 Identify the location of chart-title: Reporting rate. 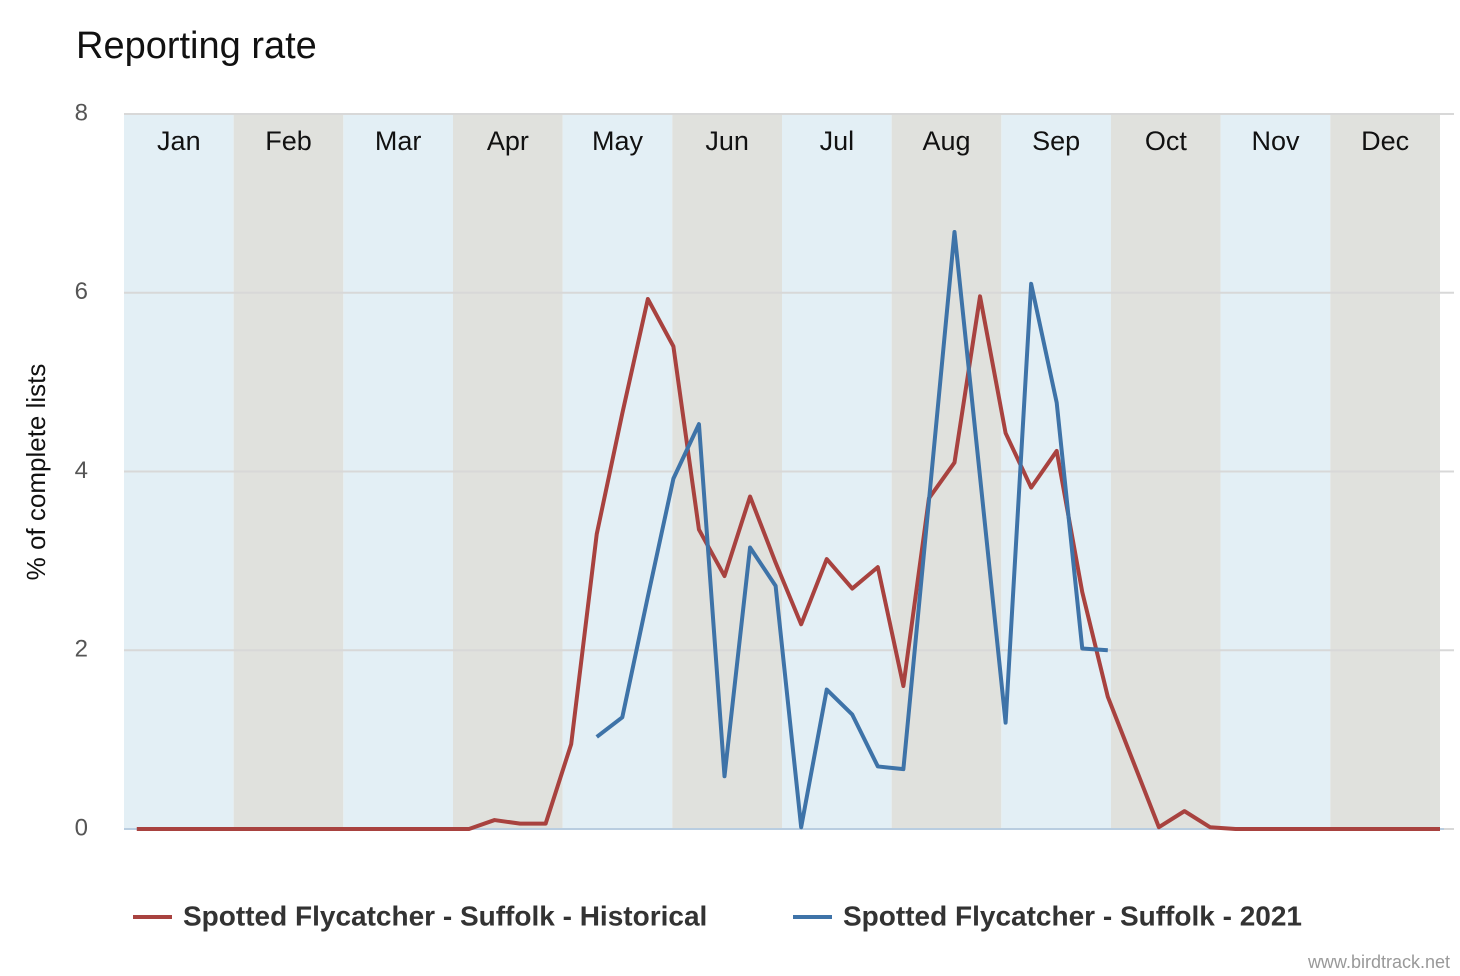
(196, 46).